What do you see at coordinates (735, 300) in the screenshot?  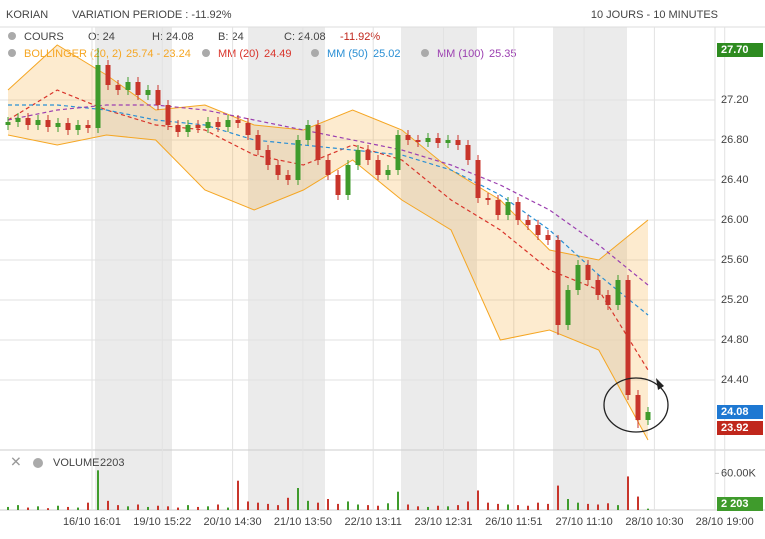 I see `y-tick-label: 25.20` at bounding box center [735, 300].